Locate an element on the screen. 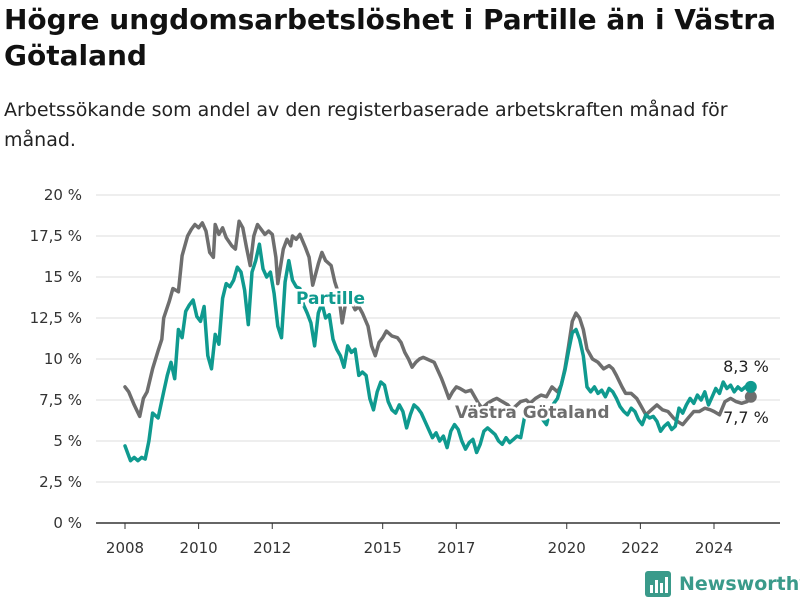  y-axis: 0 % 2,5 % 5 % 7,5 % 10 % 12,5 % 15 % 17,5 % 20 % is located at coordinates (56, 359).